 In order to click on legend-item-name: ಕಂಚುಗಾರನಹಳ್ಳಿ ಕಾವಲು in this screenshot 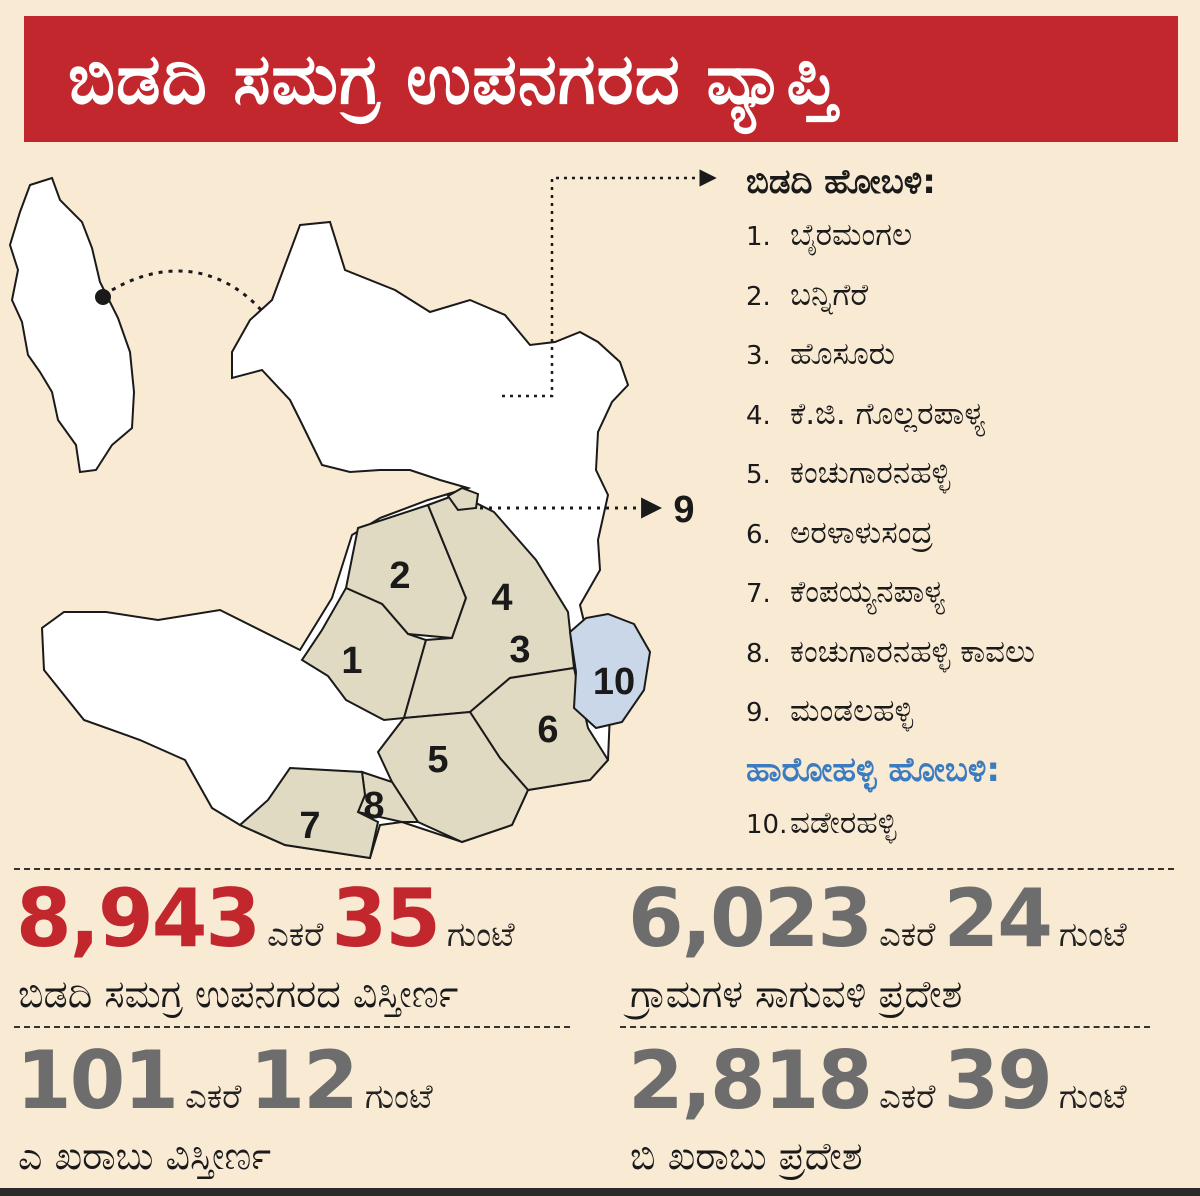, I will do `click(912, 651)`.